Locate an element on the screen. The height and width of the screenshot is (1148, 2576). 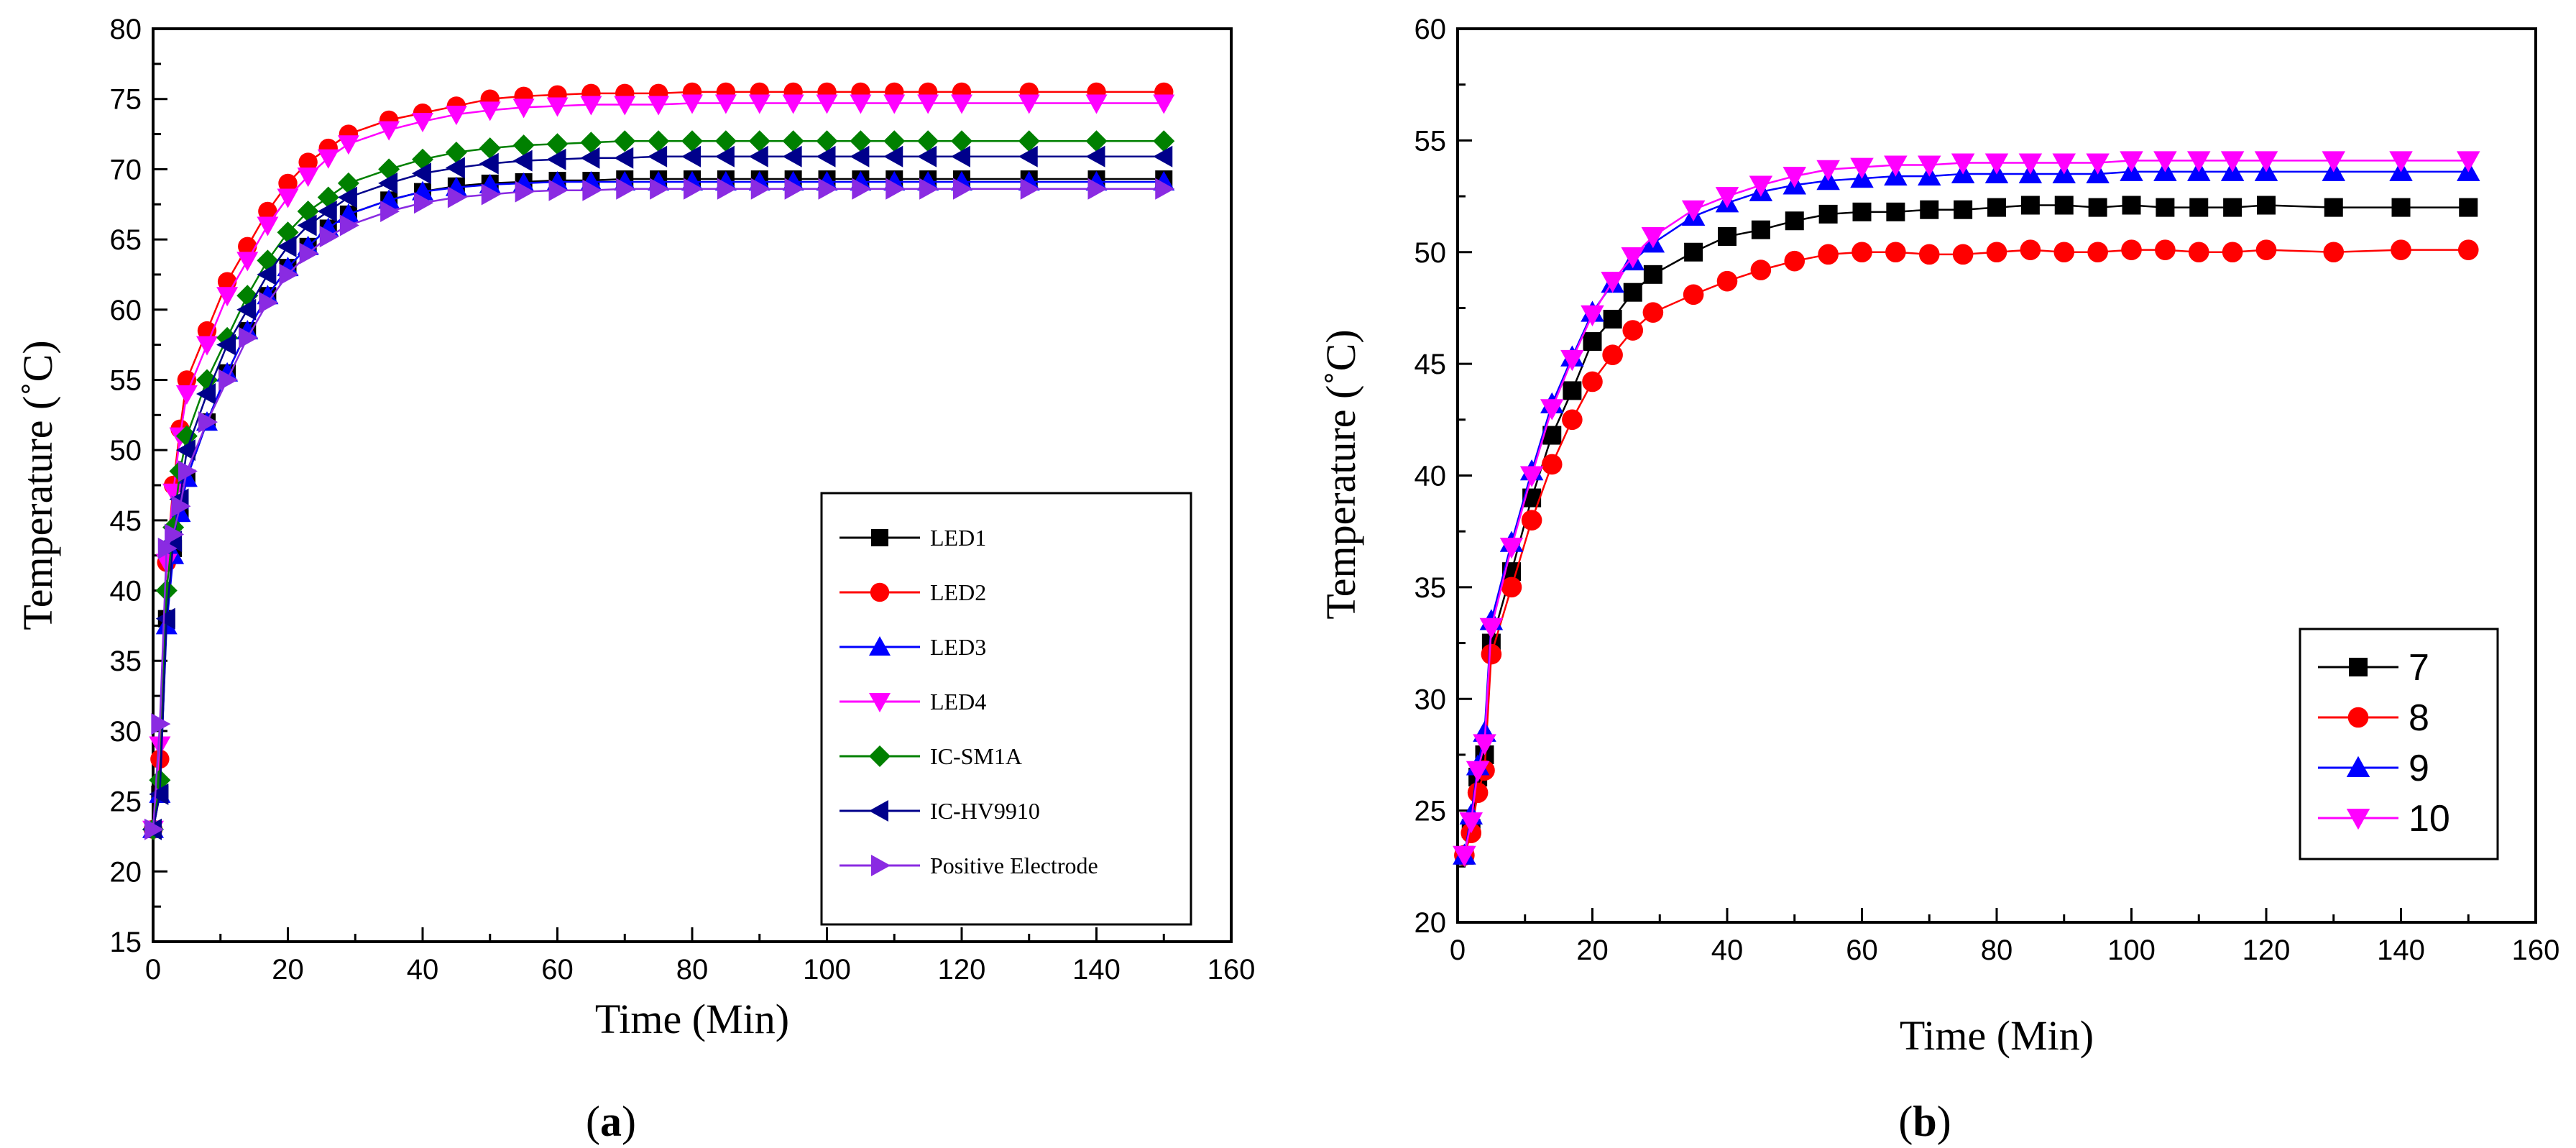
chart-a-y-axis-title: Temperature (˚C) is located at coordinates (37, 485).